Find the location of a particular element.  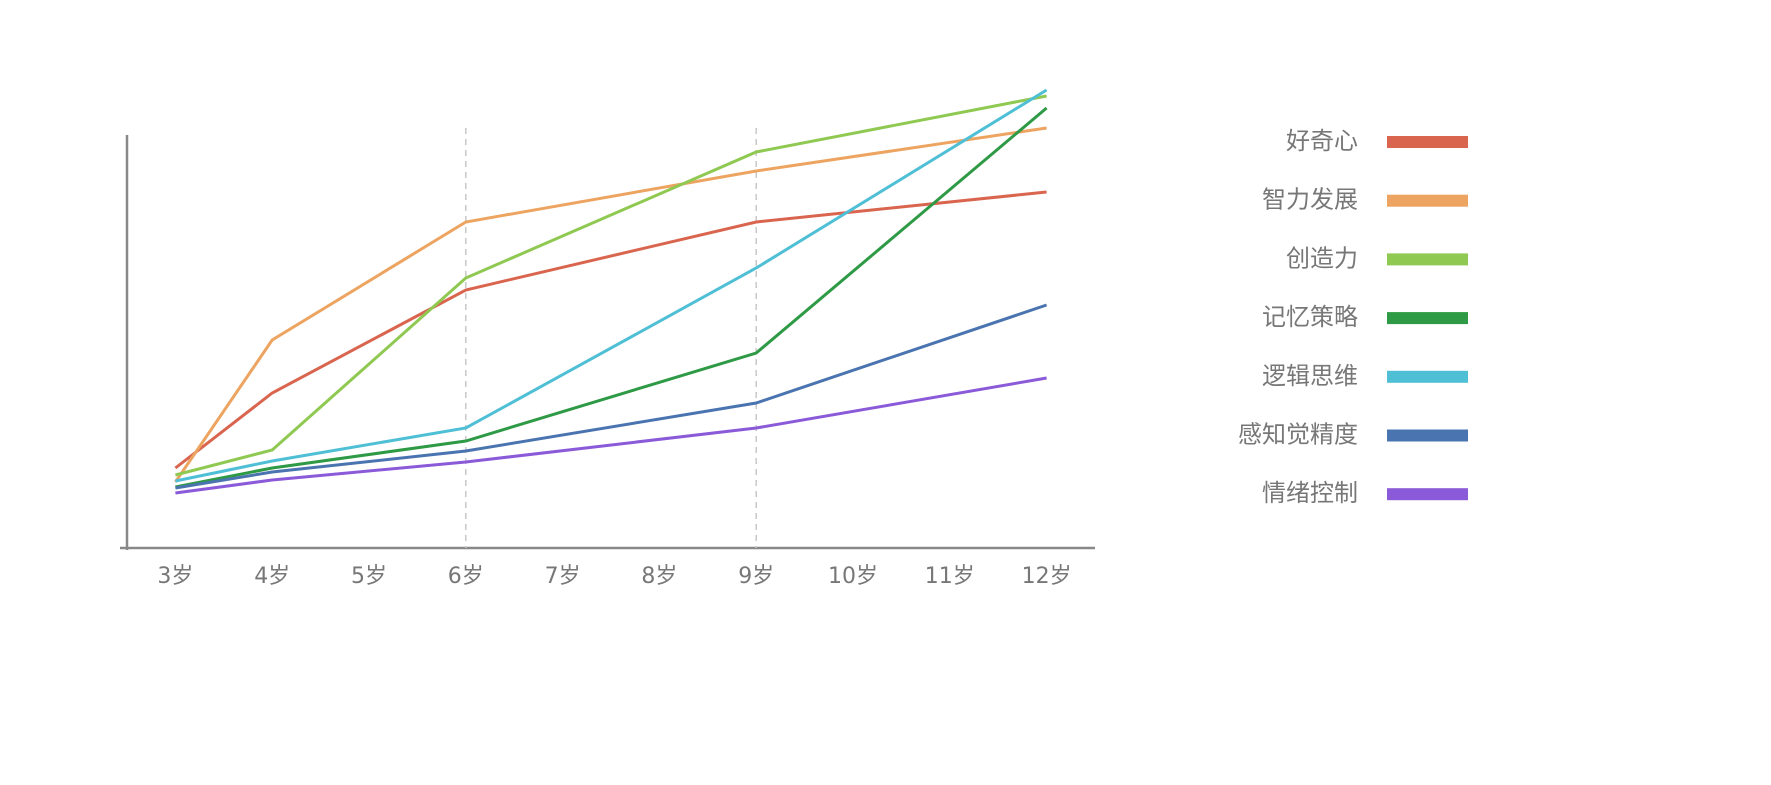

x-tick-label: 4岁 is located at coordinates (272, 576).